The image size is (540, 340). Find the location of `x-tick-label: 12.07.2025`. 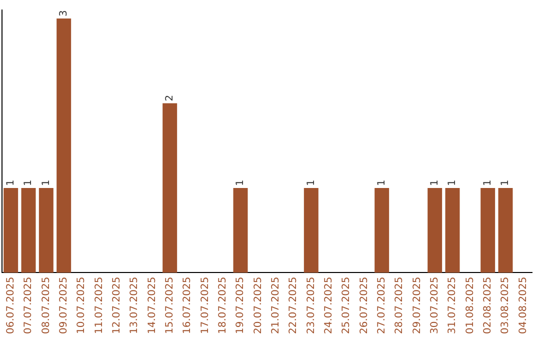

x-tick-label: 12.07.2025 is located at coordinates (116, 305).